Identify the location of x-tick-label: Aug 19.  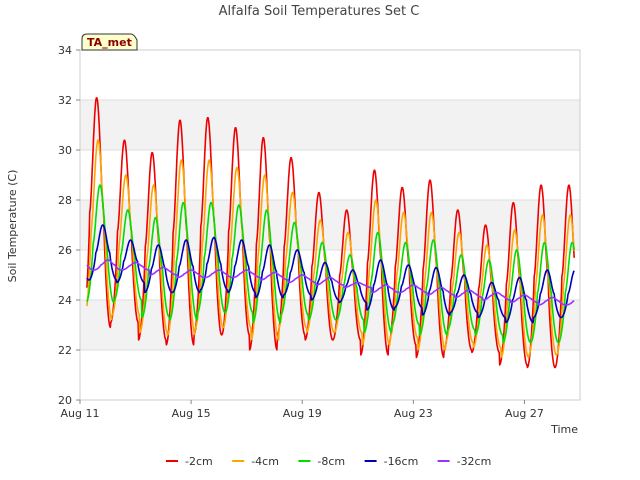
(302, 413).